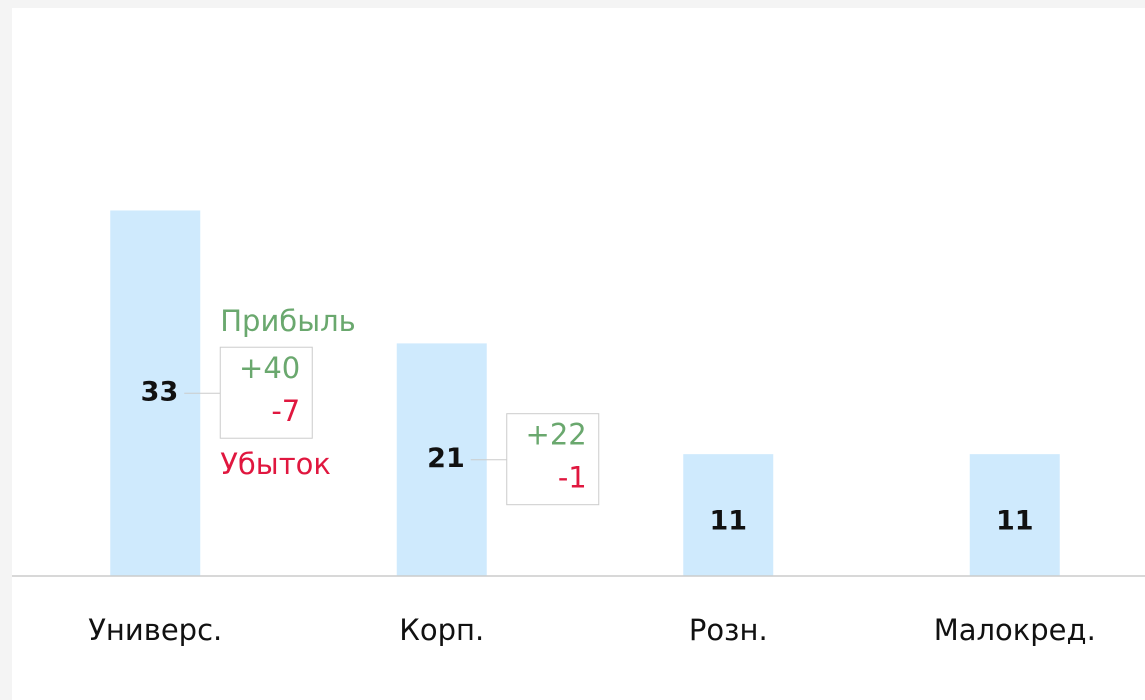 Image resolution: width=1145 pixels, height=700 pixels. What do you see at coordinates (269, 368) in the screenshot?
I see `profit-value: +40` at bounding box center [269, 368].